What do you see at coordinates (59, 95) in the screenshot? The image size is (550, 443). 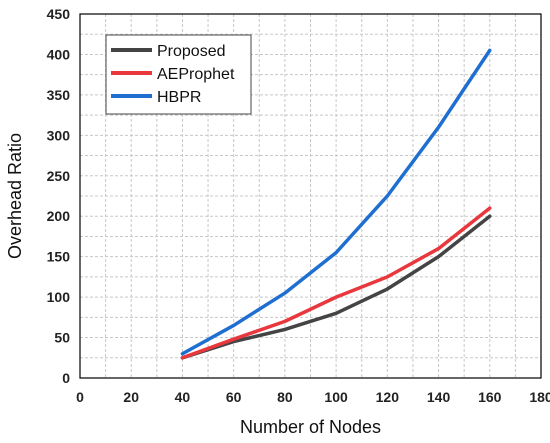 I see `y-tick-label: 350` at bounding box center [59, 95].